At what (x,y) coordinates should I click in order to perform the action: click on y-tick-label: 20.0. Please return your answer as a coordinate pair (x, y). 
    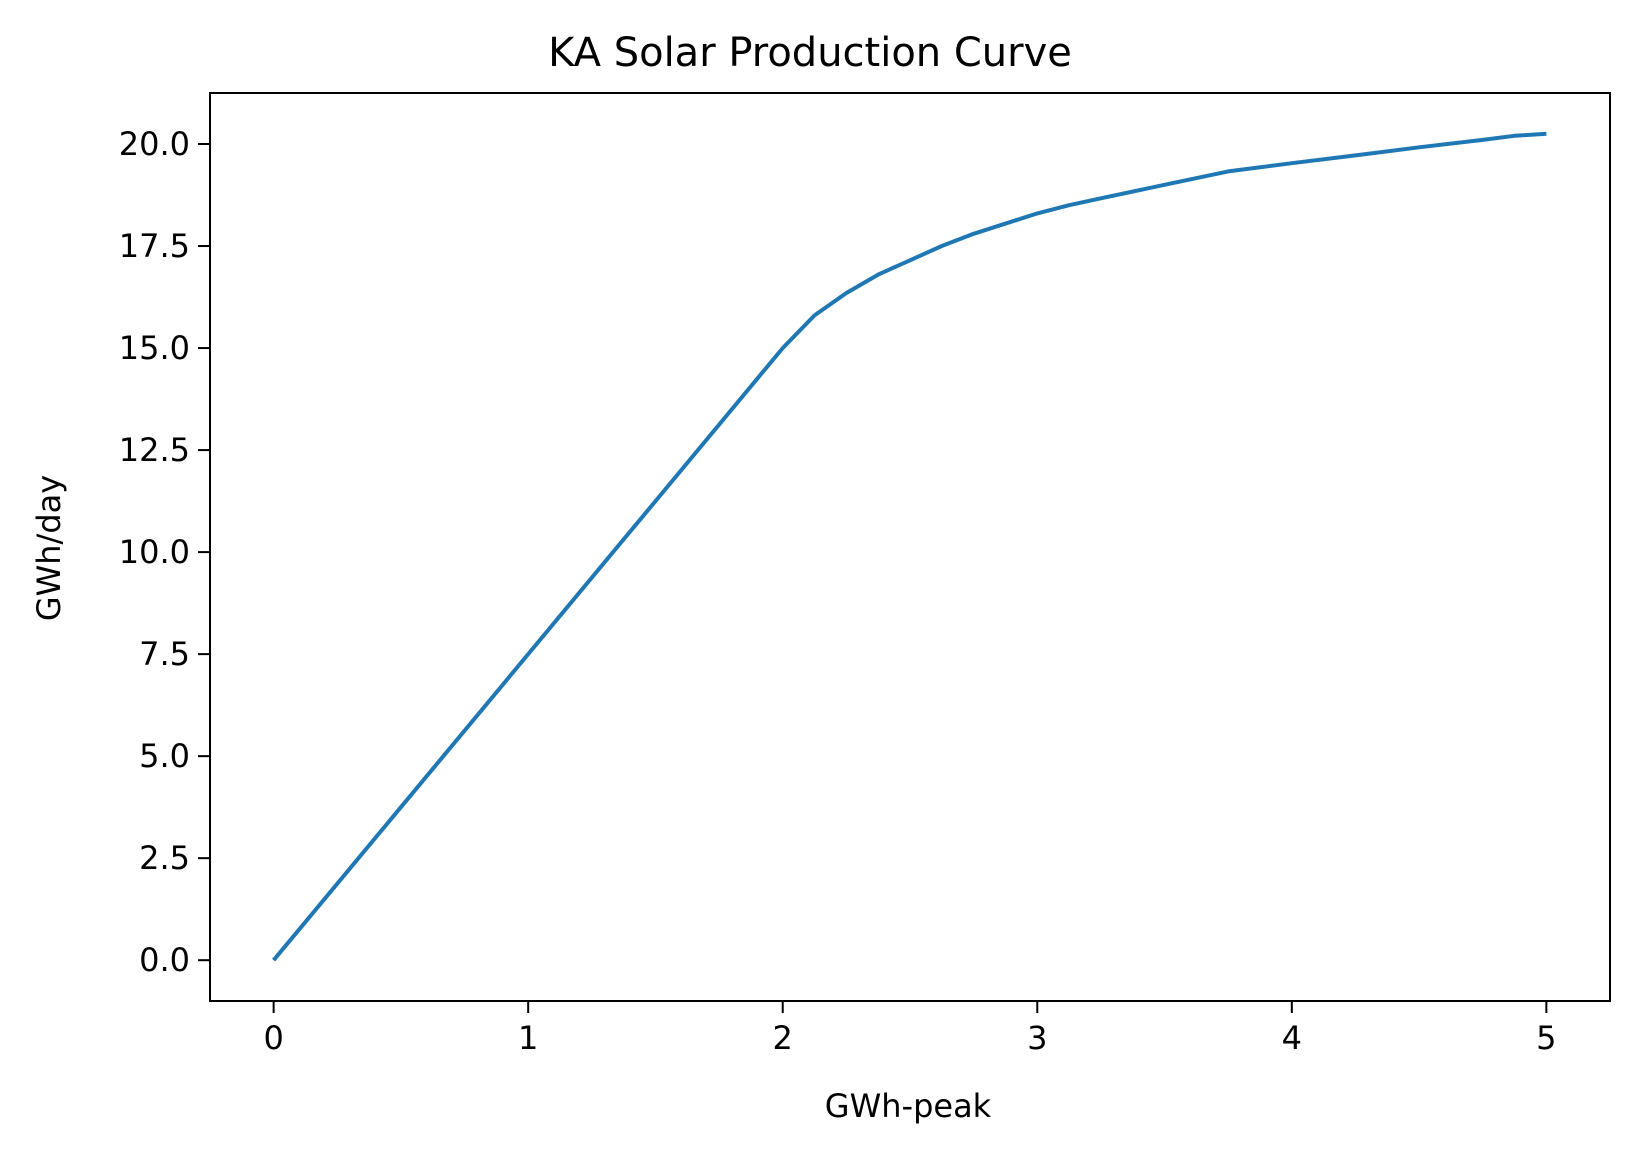
    Looking at the image, I should click on (154, 144).